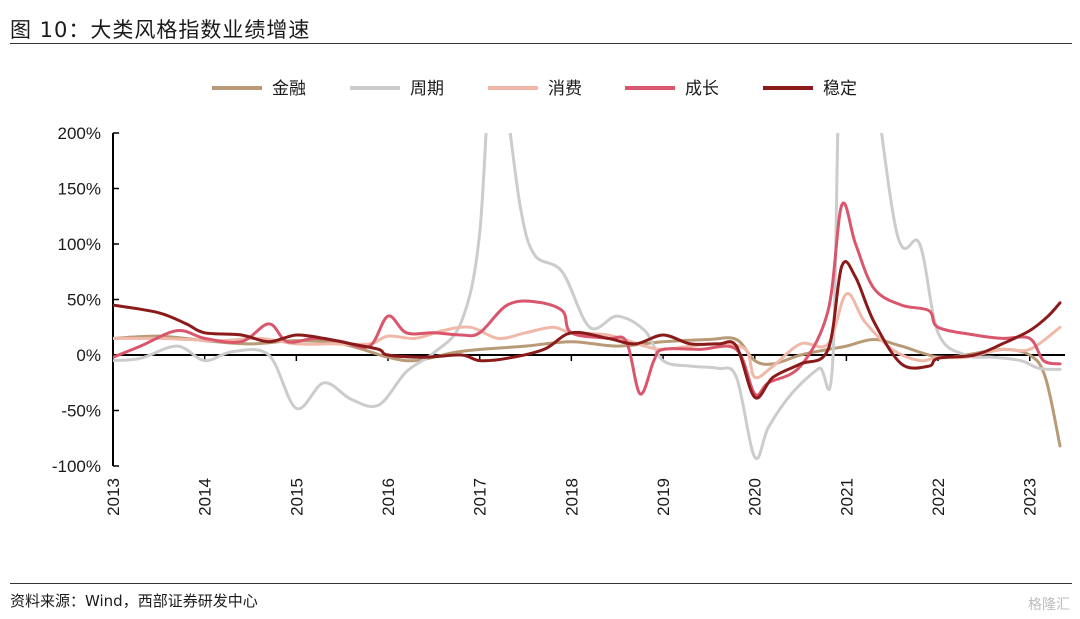 This screenshot has width=1080, height=619. What do you see at coordinates (840, 89) in the screenshot?
I see `legend-label: 稳定` at bounding box center [840, 89].